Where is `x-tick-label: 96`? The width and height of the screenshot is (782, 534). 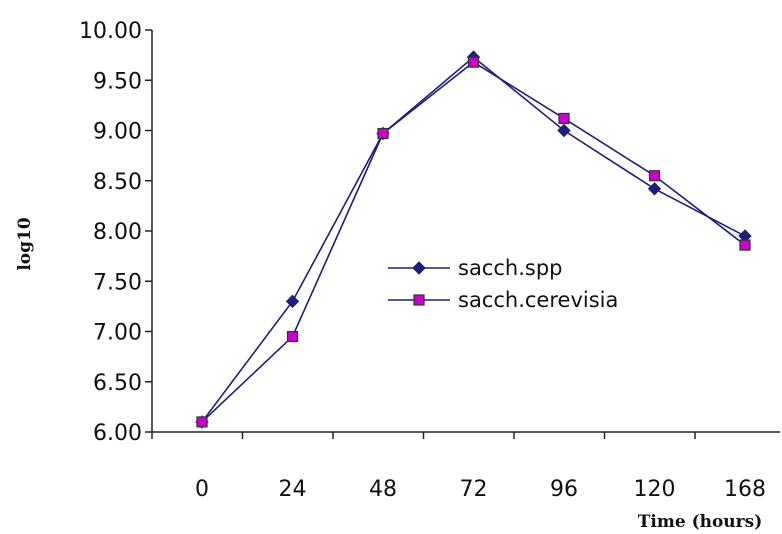
x-tick-label: 96 is located at coordinates (564, 489).